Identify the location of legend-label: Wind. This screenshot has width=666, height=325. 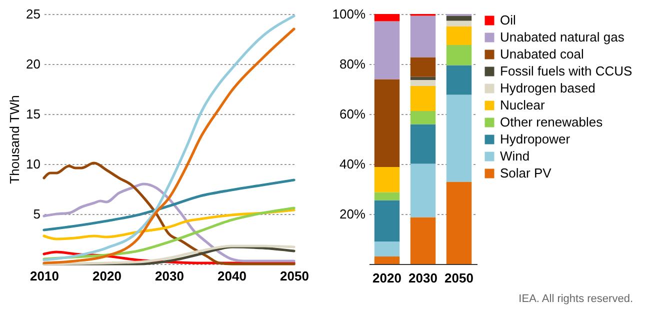
(515, 156).